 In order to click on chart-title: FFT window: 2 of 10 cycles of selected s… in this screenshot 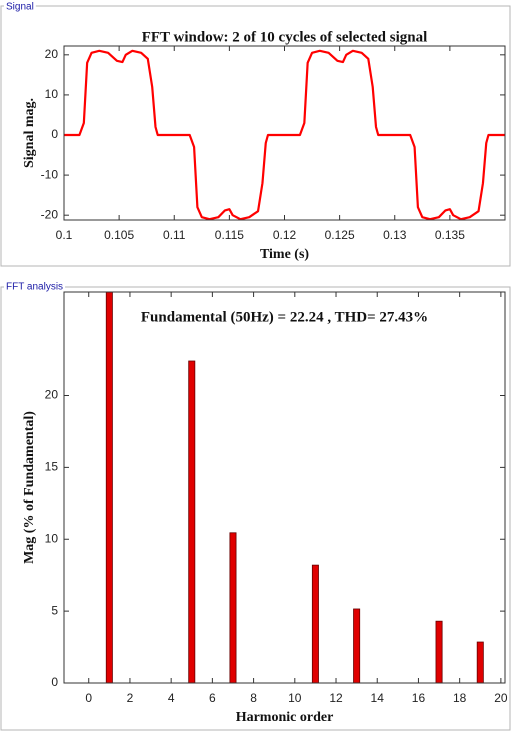, I will do `click(285, 37)`.